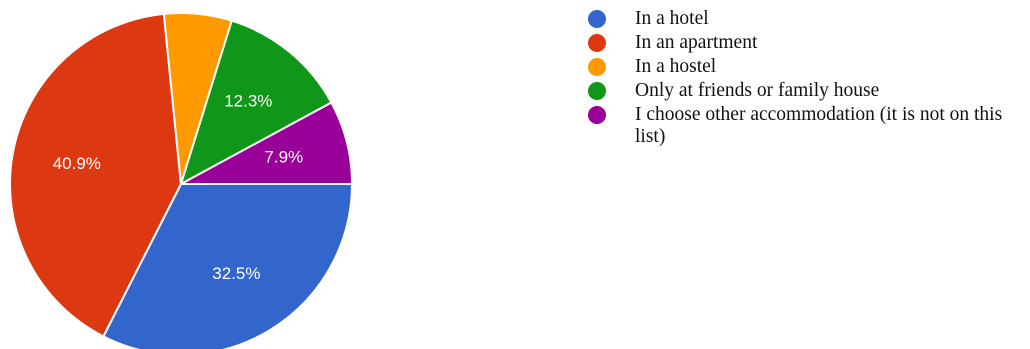  Describe the element at coordinates (267, 143) in the screenshot. I see `pie-slice-other` at that location.